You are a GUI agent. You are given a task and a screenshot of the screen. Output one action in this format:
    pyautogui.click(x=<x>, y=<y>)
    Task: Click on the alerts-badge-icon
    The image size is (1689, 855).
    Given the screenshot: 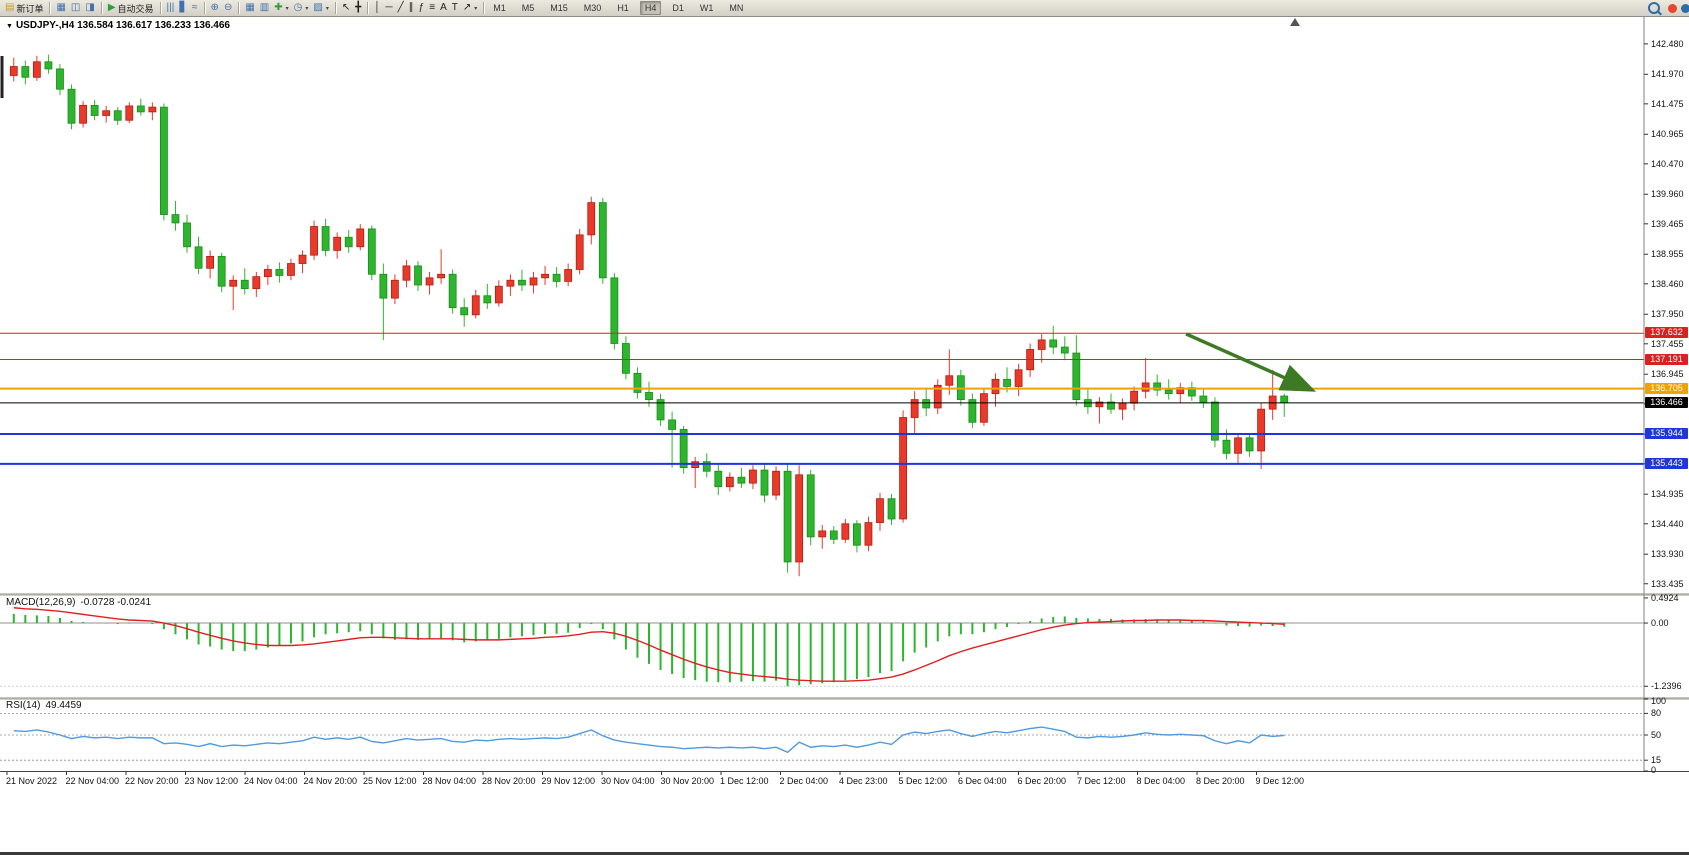 What is the action you would take?
    pyautogui.click(x=1672, y=8)
    